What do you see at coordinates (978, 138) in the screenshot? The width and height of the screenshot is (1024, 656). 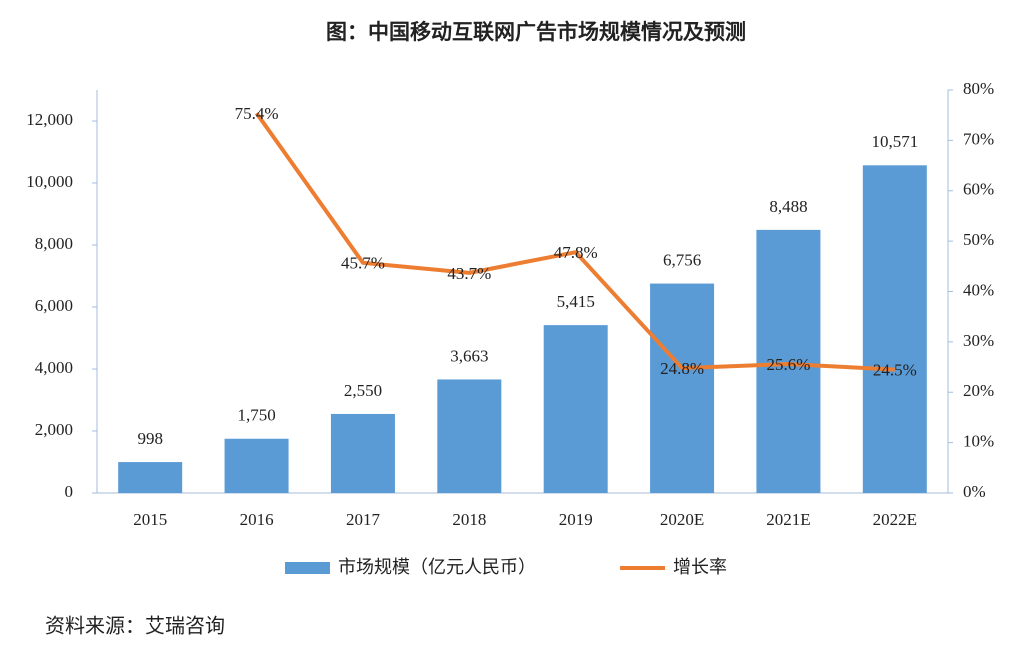 I see `y2-tick-label: 70%` at bounding box center [978, 138].